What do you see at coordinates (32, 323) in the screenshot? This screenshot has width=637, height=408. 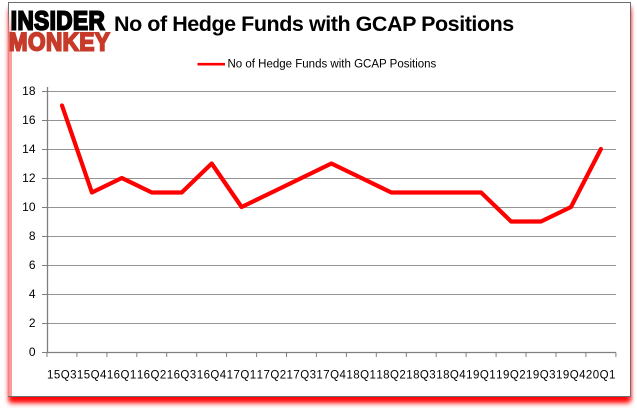 I see `svg-text: 2` at bounding box center [32, 323].